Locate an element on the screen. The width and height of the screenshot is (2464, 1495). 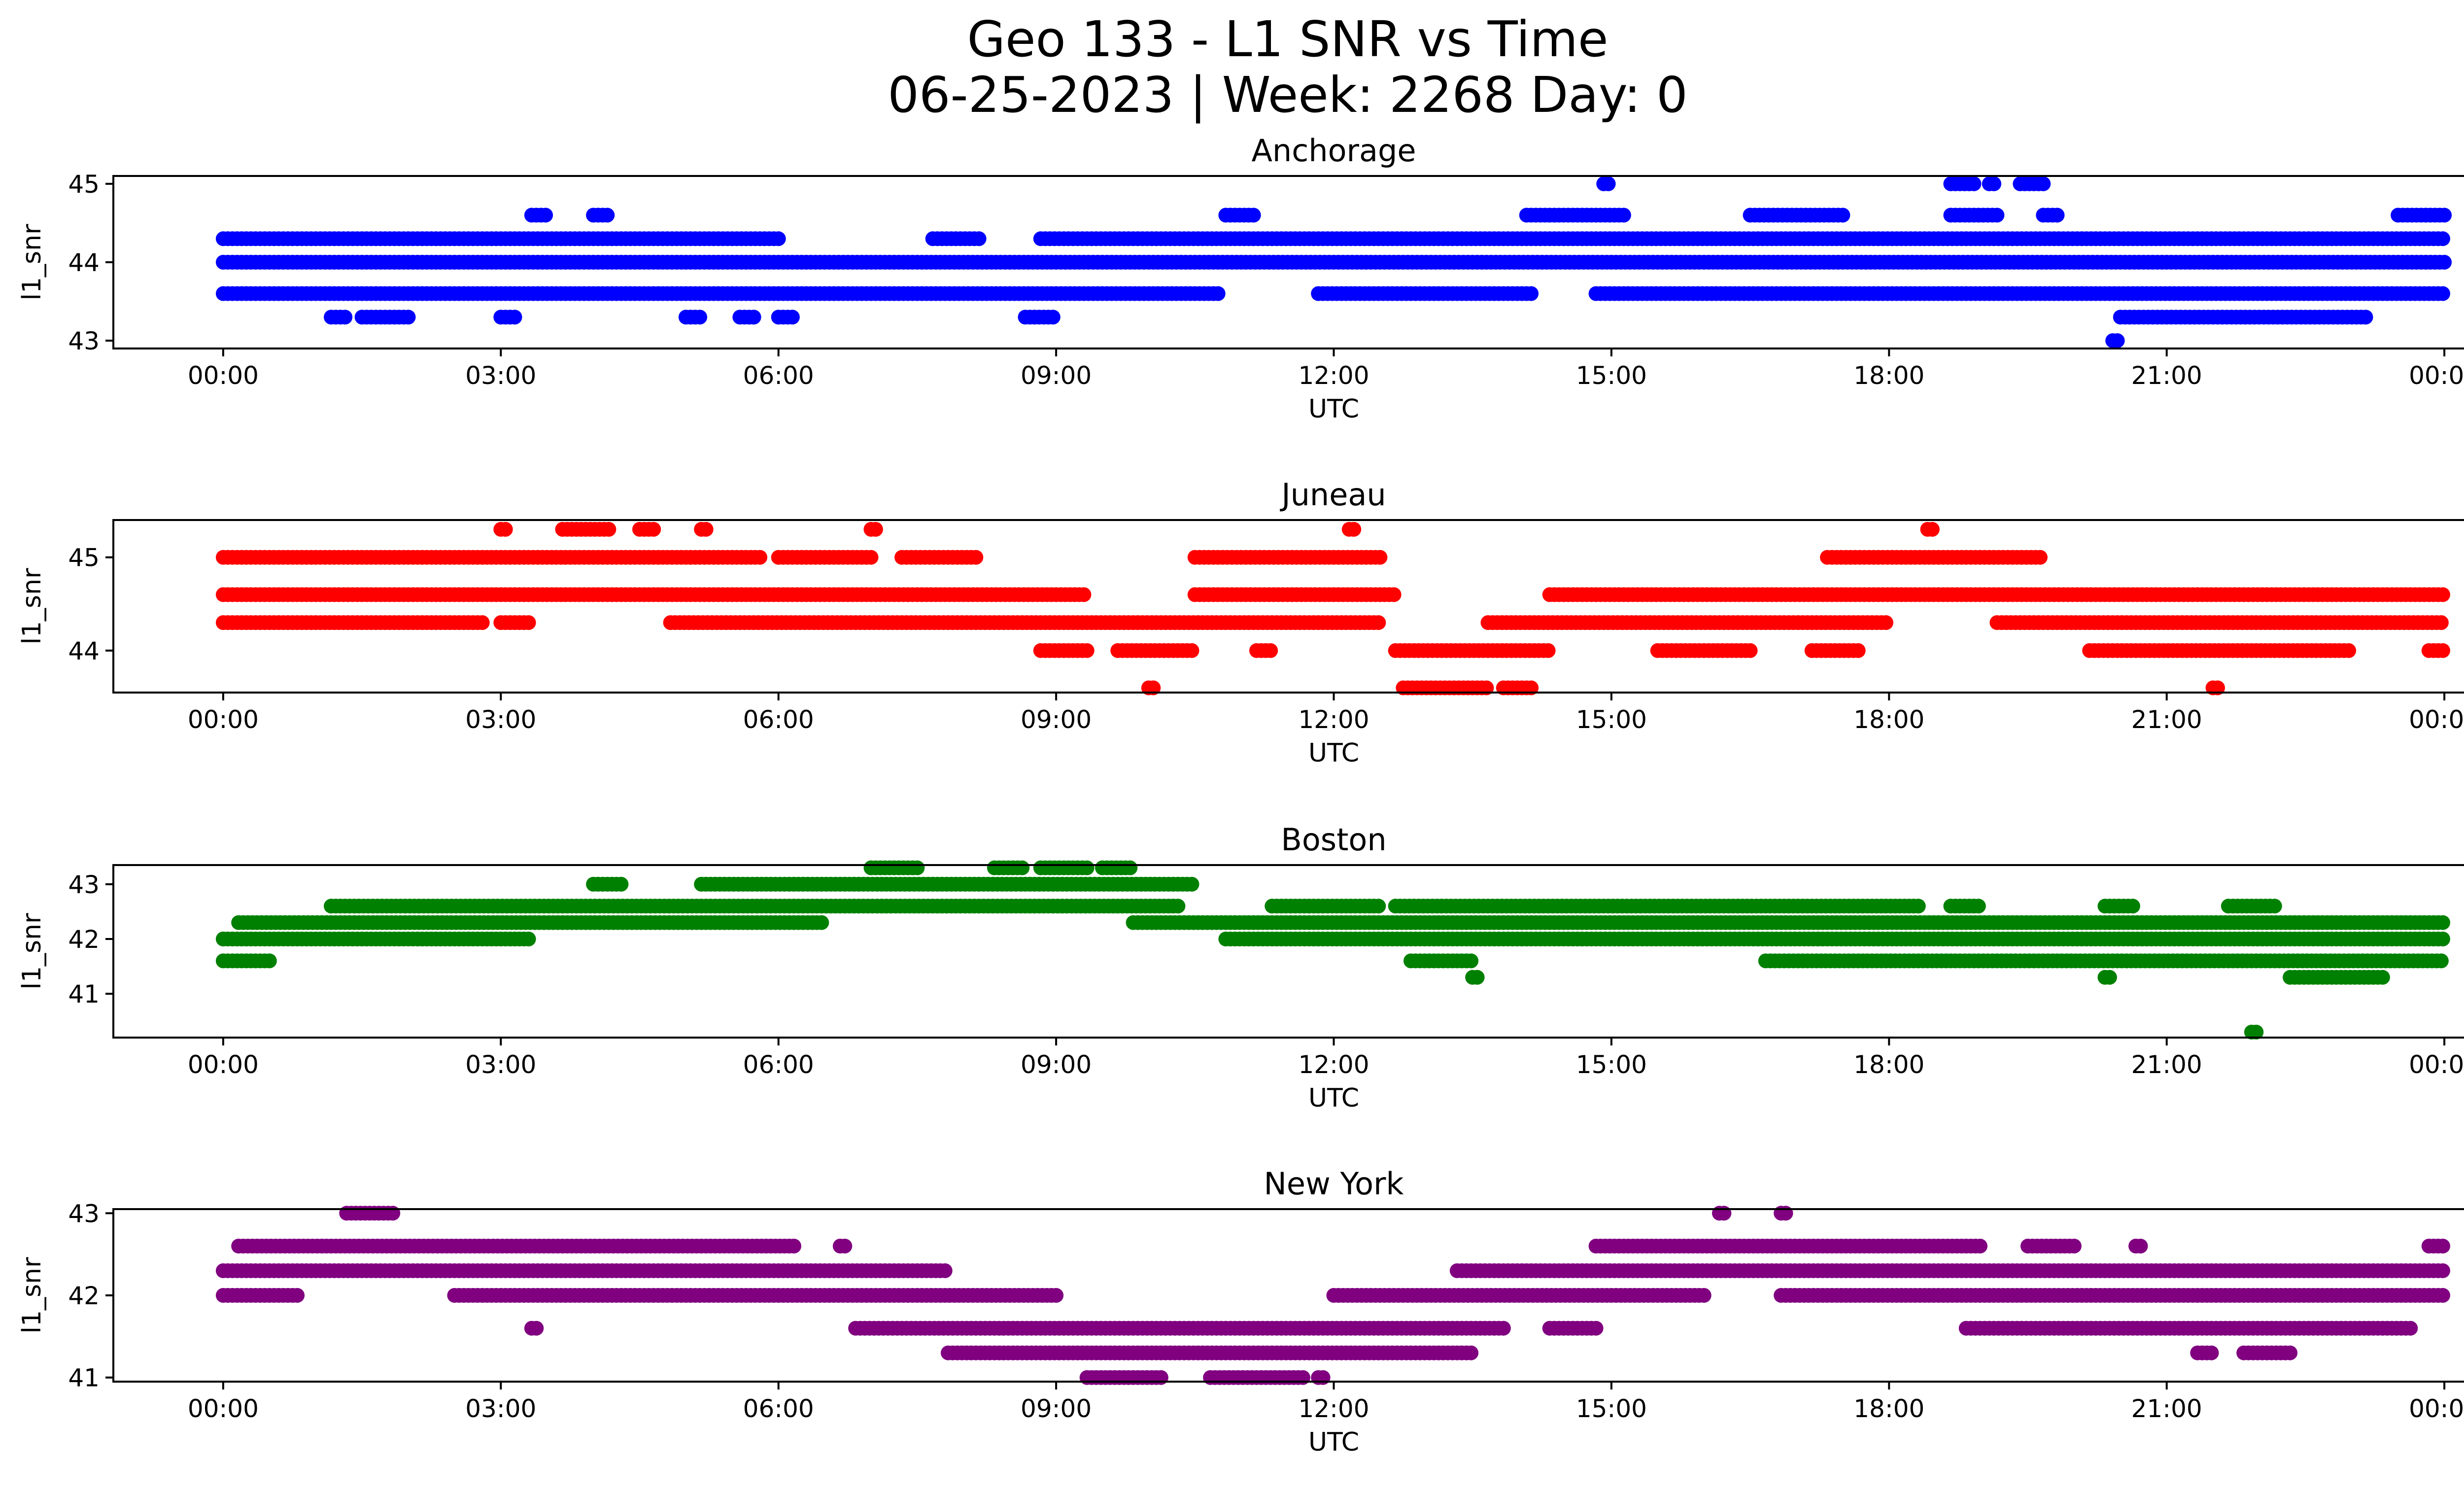
y-tick-label: 41 is located at coordinates (84, 994).